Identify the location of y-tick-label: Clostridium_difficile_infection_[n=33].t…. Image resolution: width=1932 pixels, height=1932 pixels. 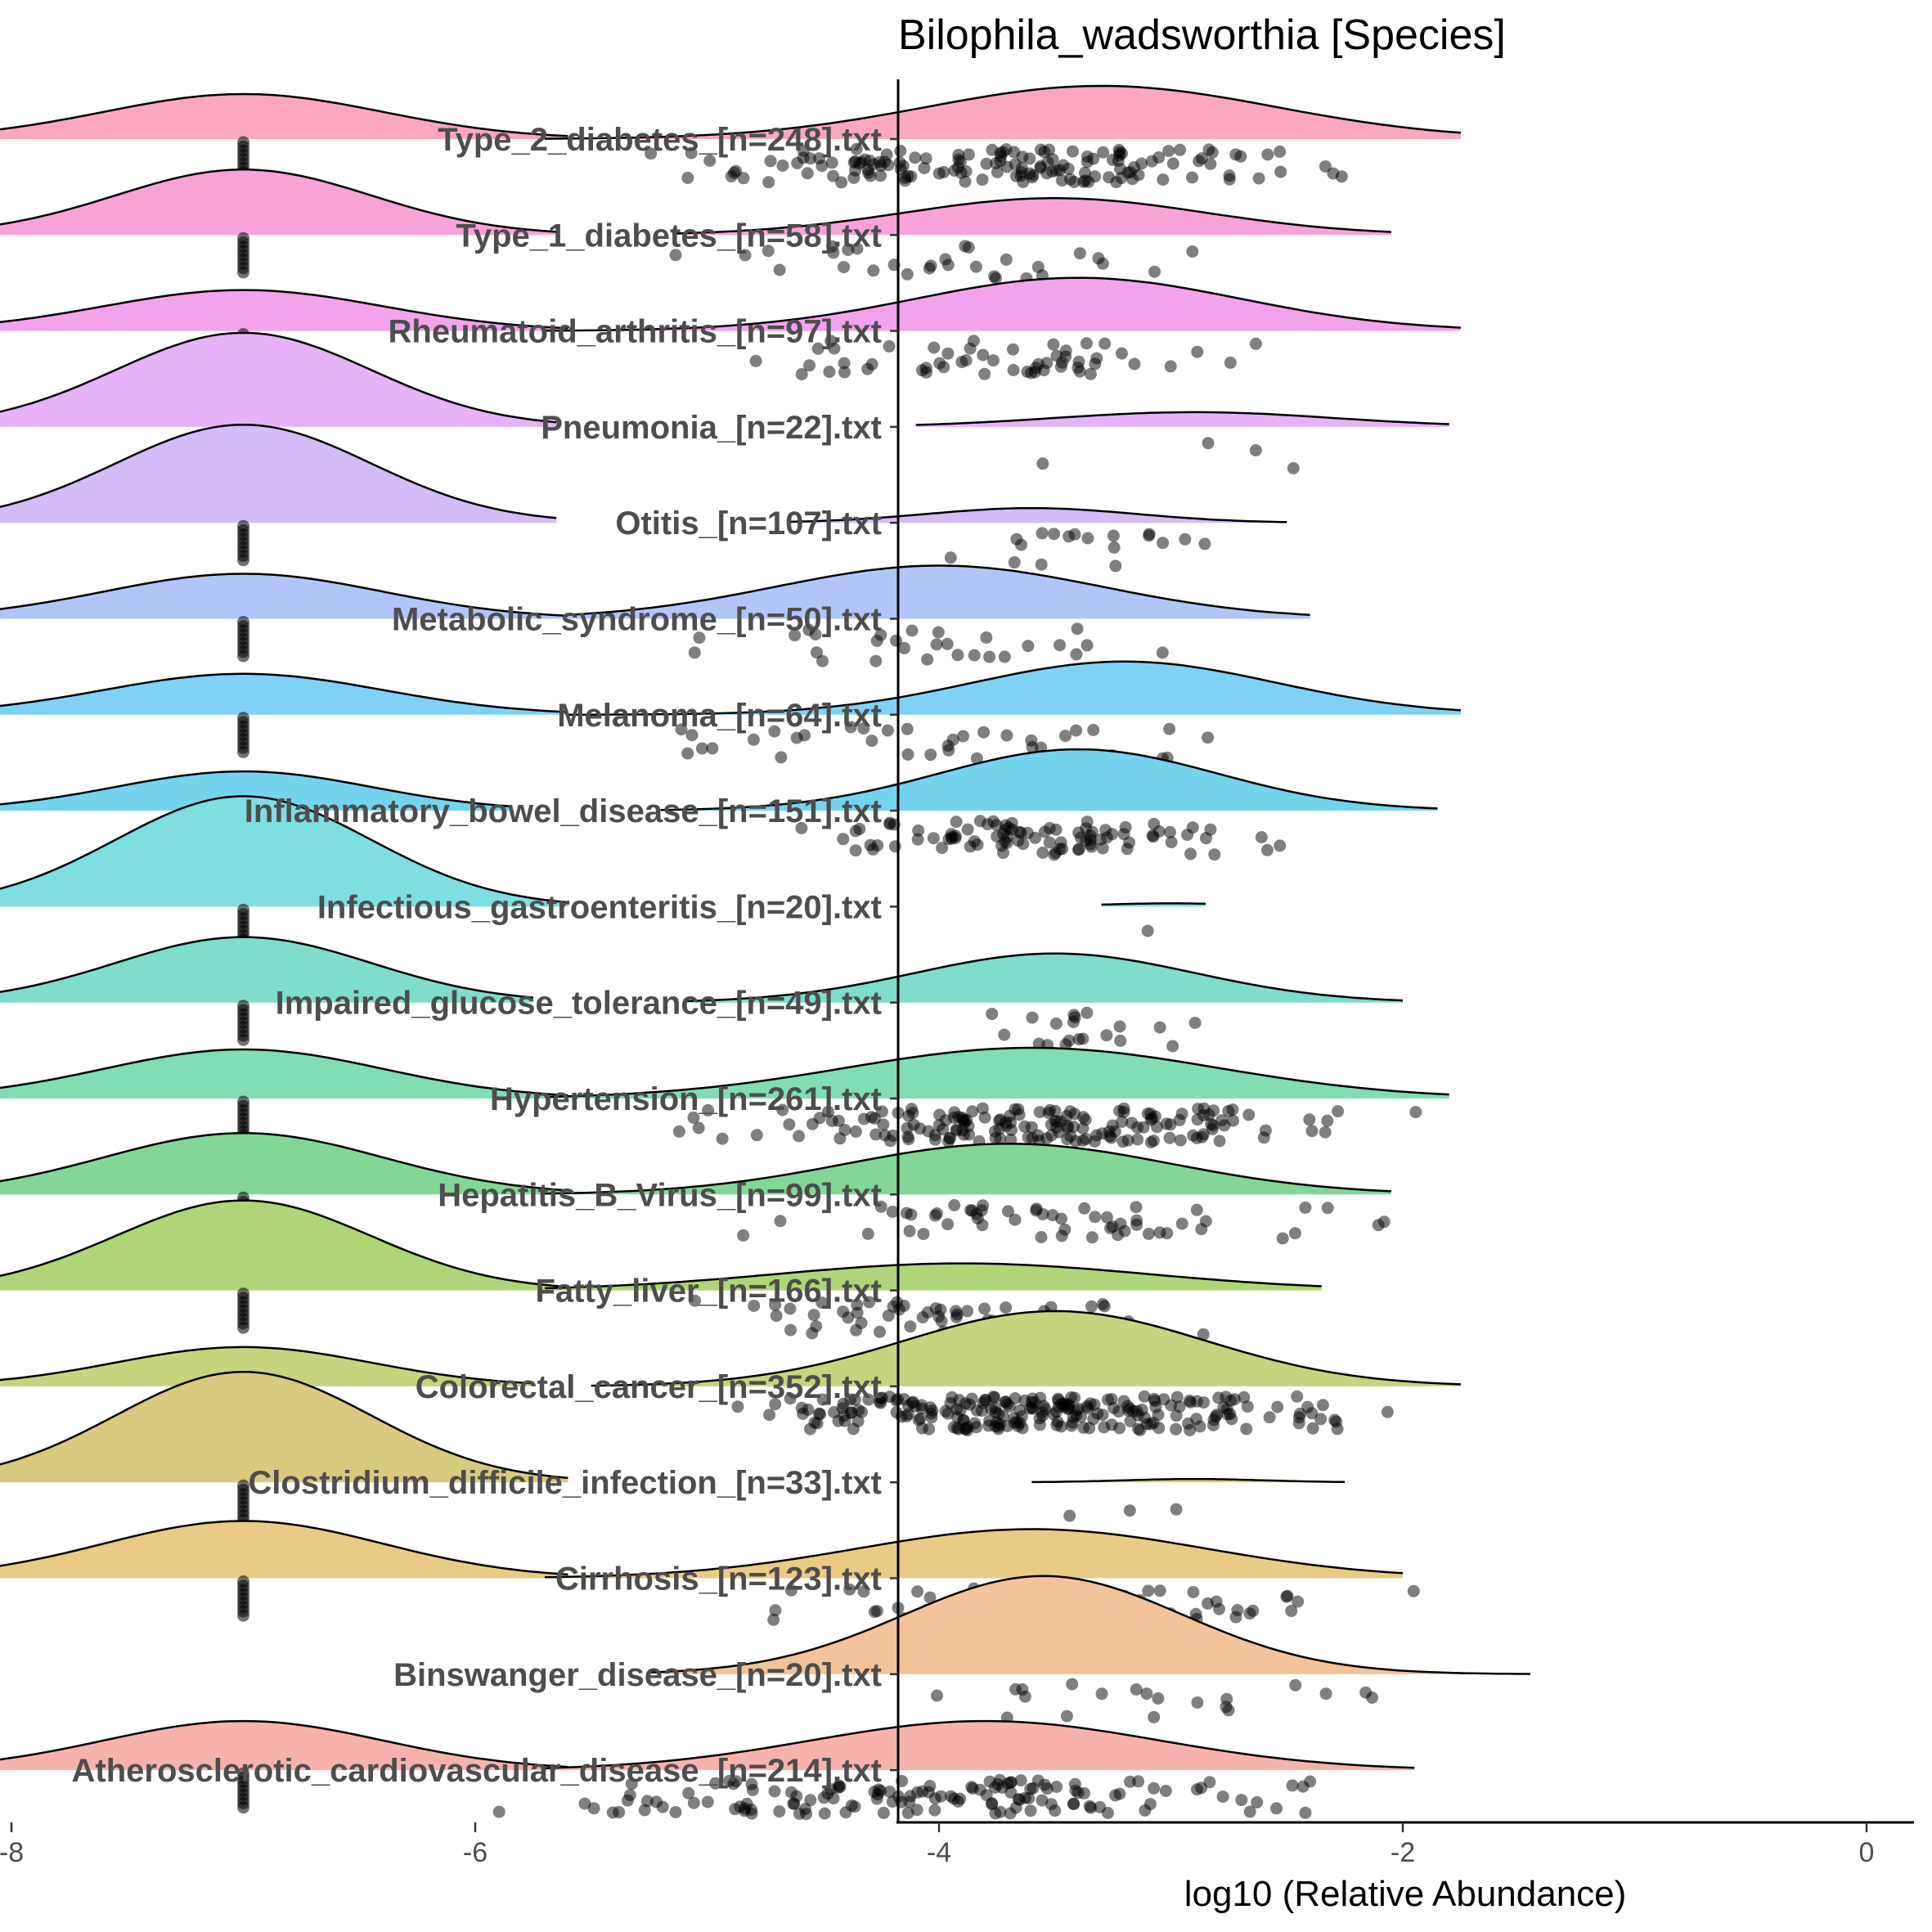
(565, 1483).